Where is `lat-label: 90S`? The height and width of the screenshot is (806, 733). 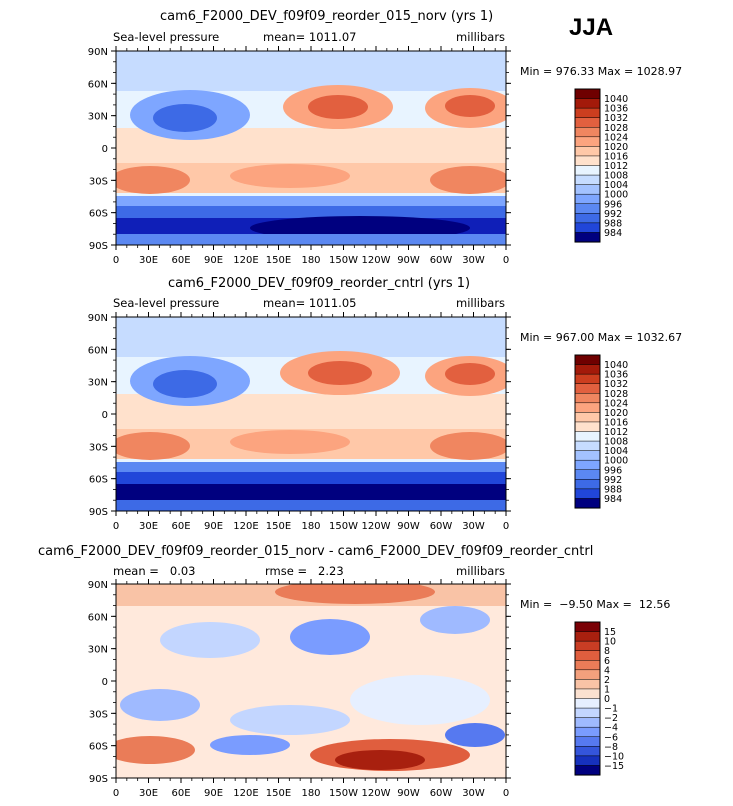 lat-label: 90S is located at coordinates (98, 246).